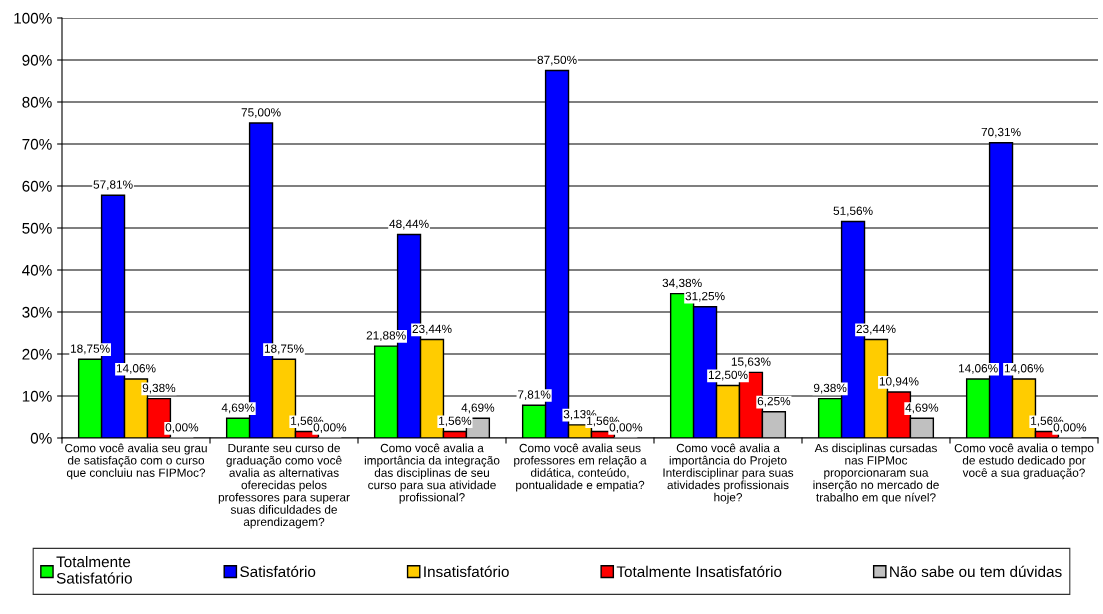  Describe the element at coordinates (386, 336) in the screenshot. I see `data-label: 21,88%` at that location.